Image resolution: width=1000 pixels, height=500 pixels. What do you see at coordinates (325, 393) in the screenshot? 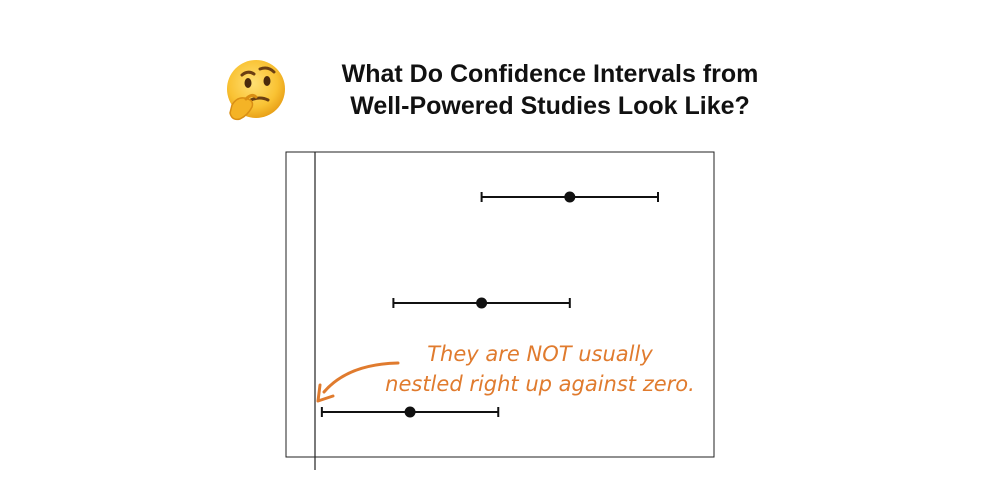
I see `annotation-arrow-head` at bounding box center [325, 393].